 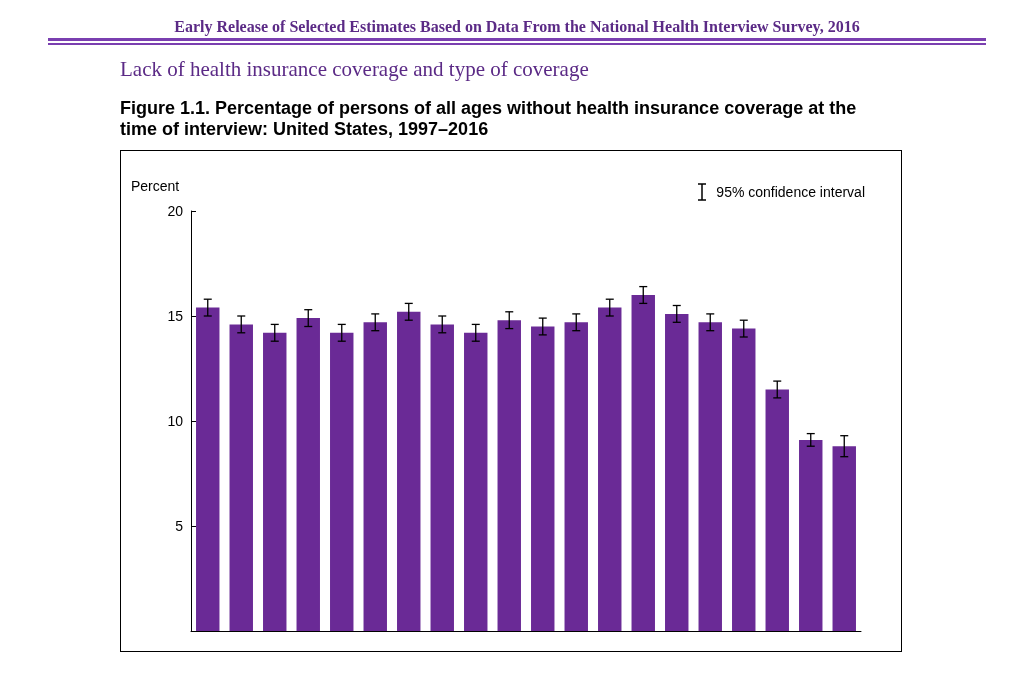 I want to click on y-tick-label: 5, so click(x=179, y=526).